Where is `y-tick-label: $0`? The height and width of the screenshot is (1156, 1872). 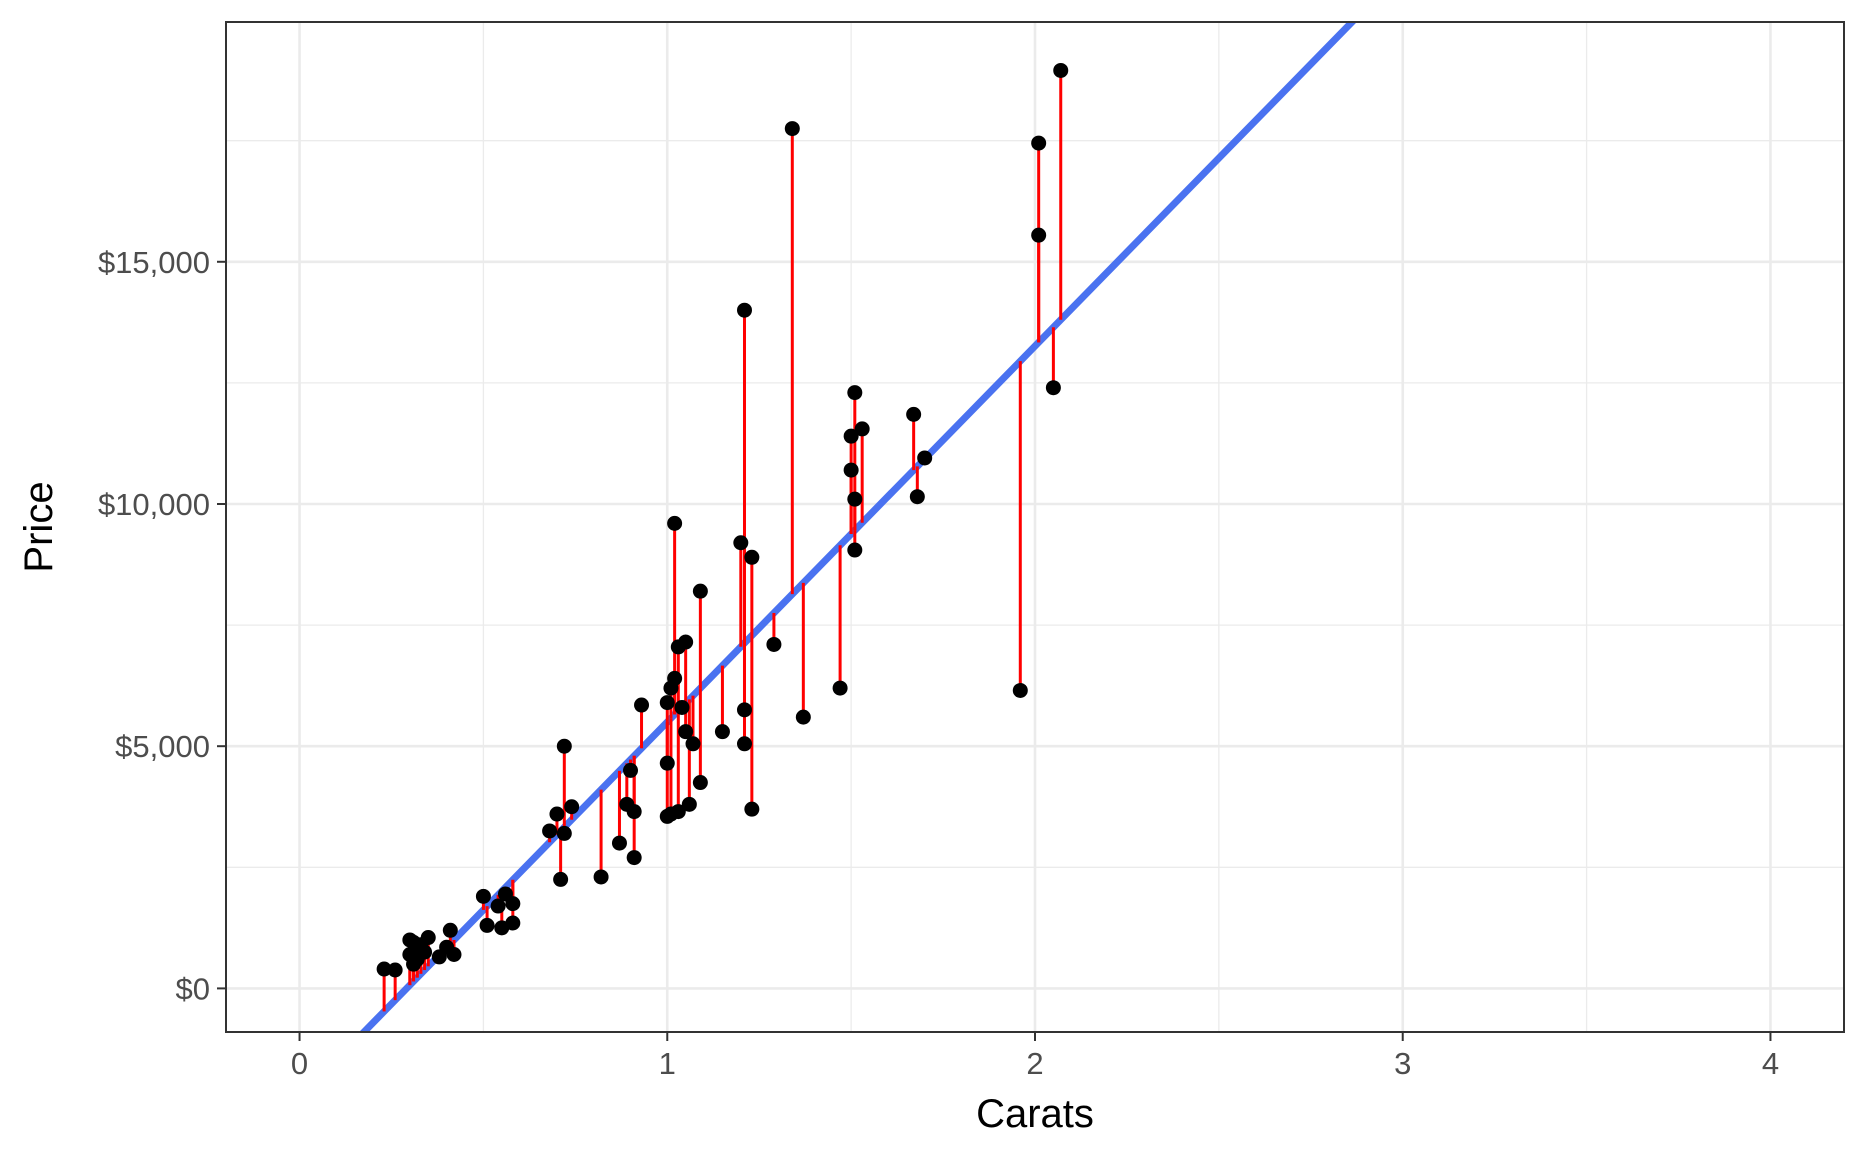
y-tick-label: $0 is located at coordinates (193, 988).